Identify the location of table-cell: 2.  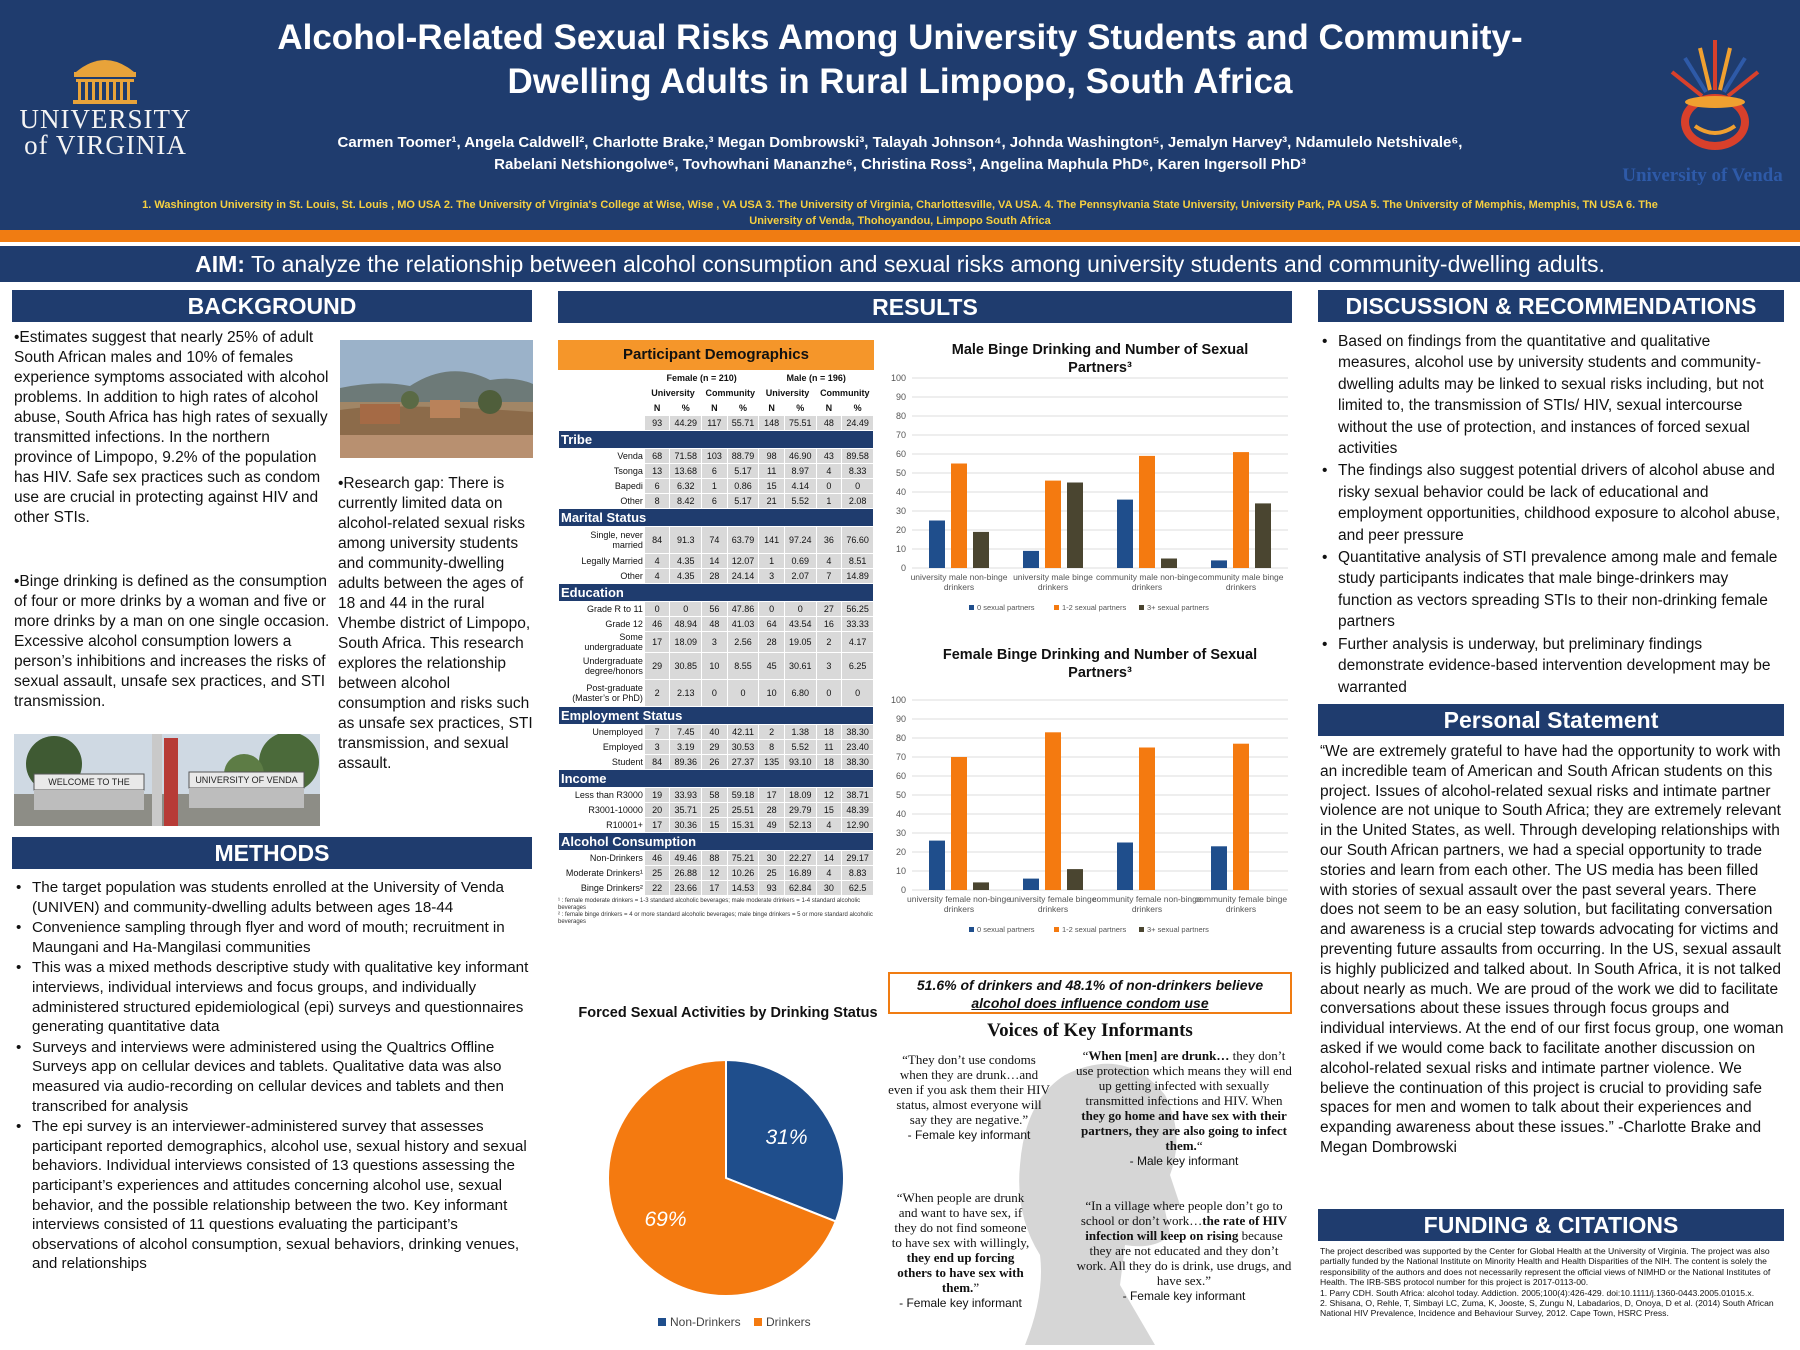
(771, 732).